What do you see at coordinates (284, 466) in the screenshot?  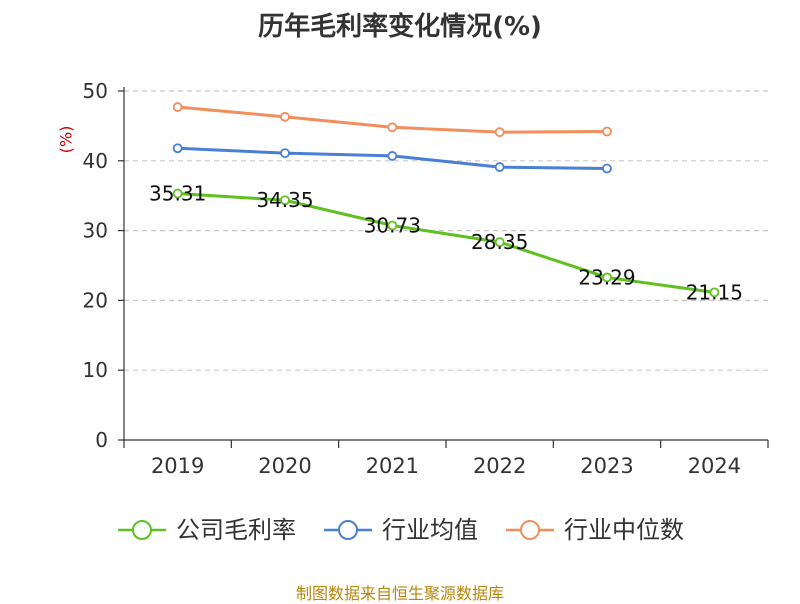 I see `x-tick-label: 2020` at bounding box center [284, 466].